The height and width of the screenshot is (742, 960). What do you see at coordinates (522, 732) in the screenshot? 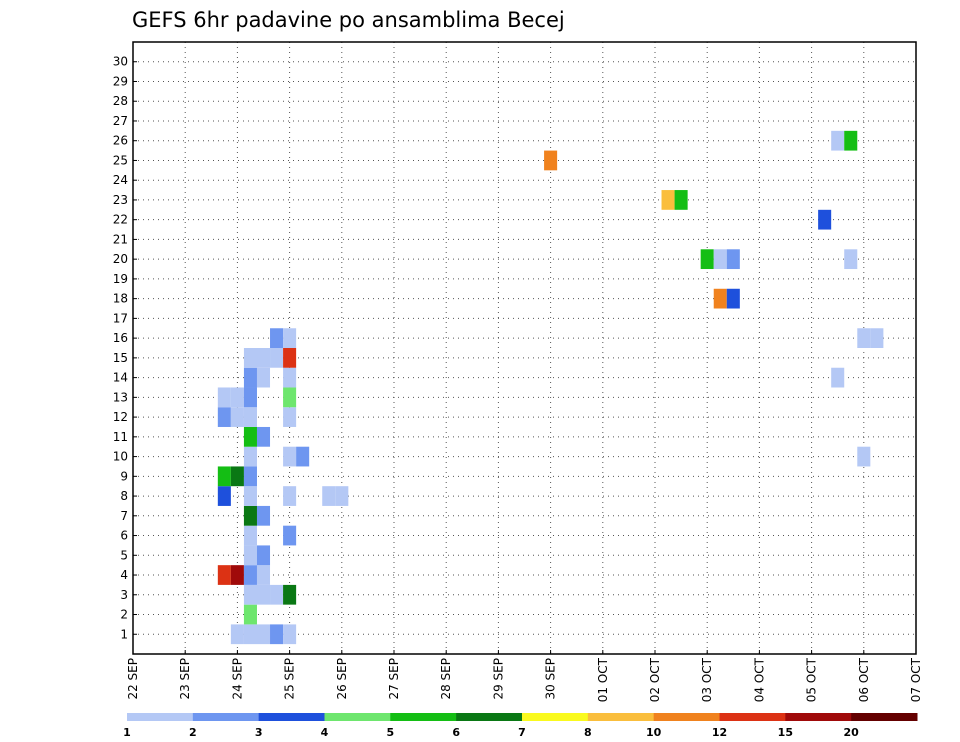
I see `colorbar-label: 7` at bounding box center [522, 732].